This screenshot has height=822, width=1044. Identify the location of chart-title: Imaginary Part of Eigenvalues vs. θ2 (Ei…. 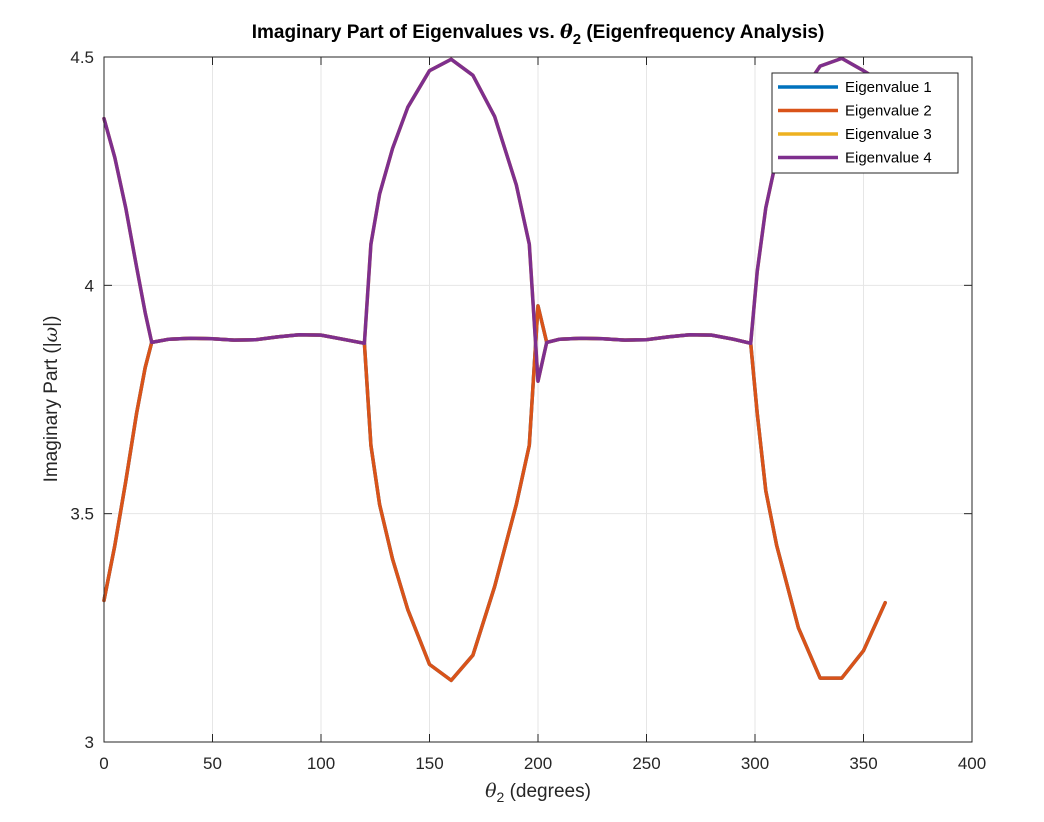
(538, 34).